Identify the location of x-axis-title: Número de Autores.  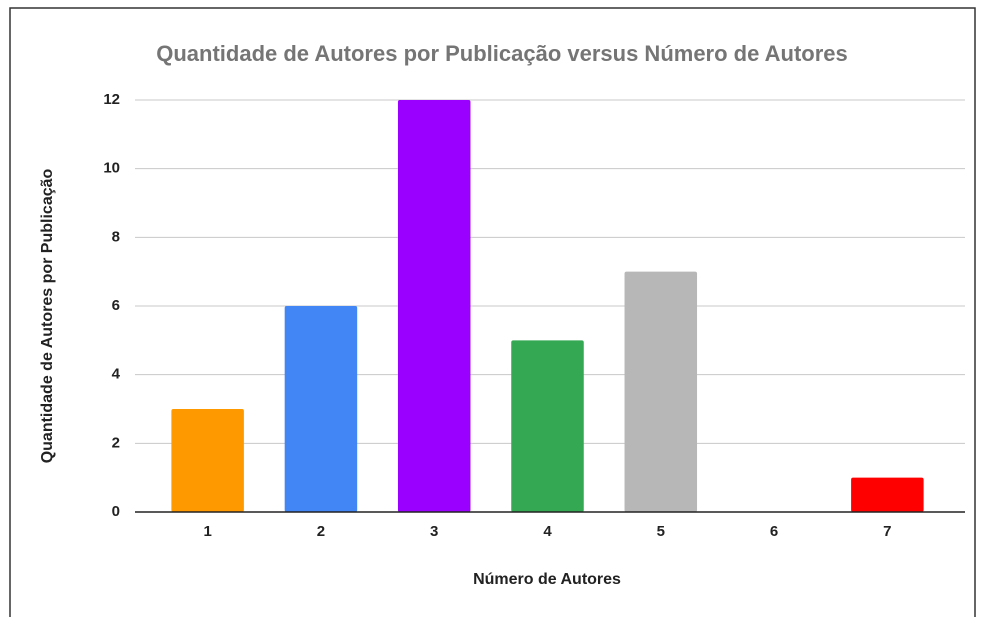
(547, 579).